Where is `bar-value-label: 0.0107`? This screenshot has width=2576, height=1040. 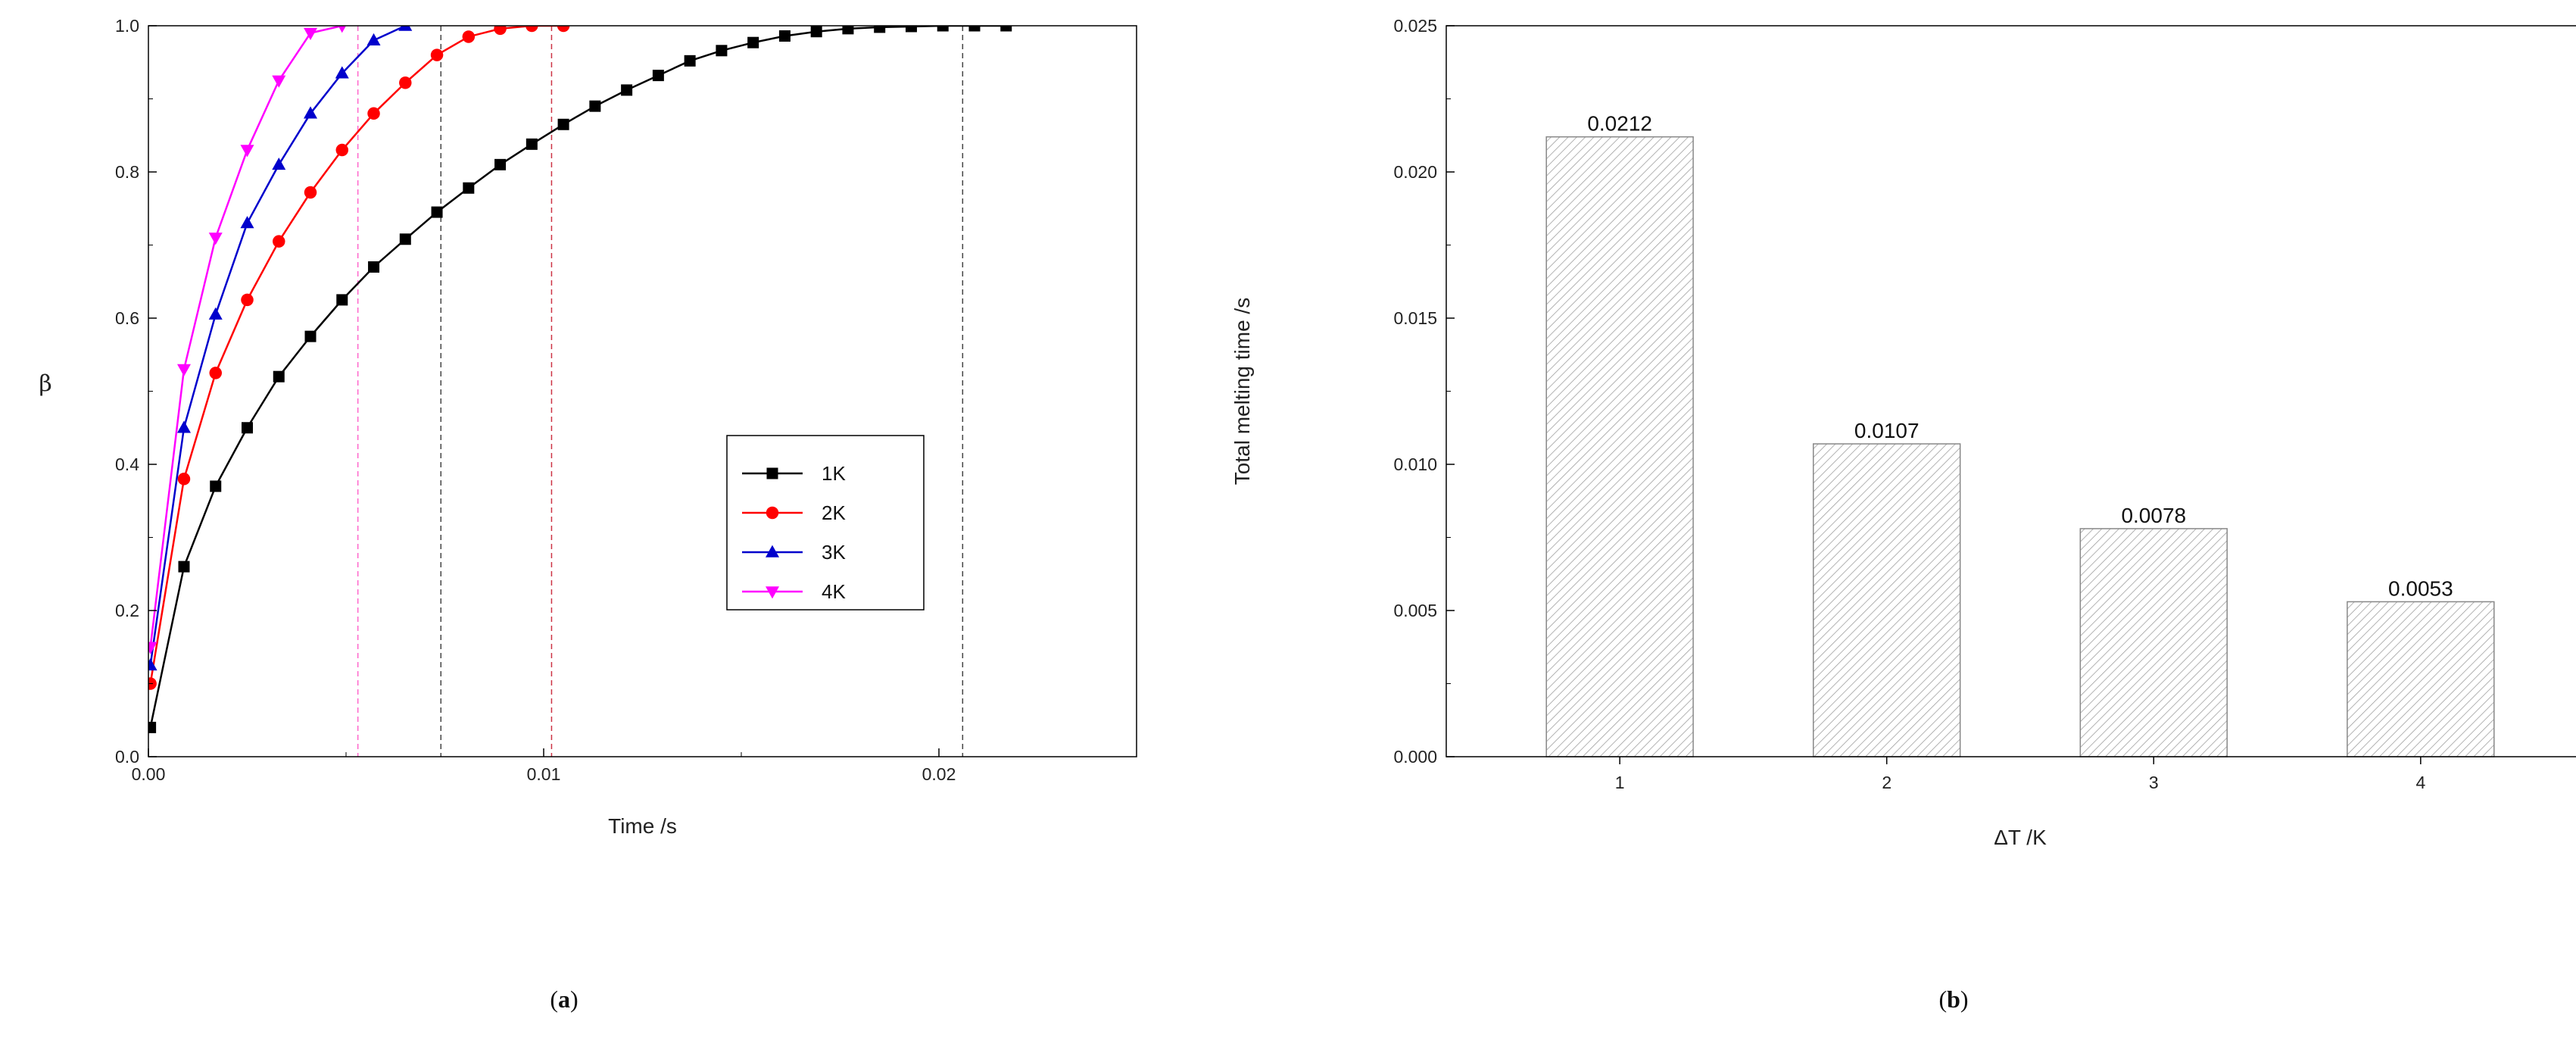
bar-value-label: 0.0107 is located at coordinates (1887, 430).